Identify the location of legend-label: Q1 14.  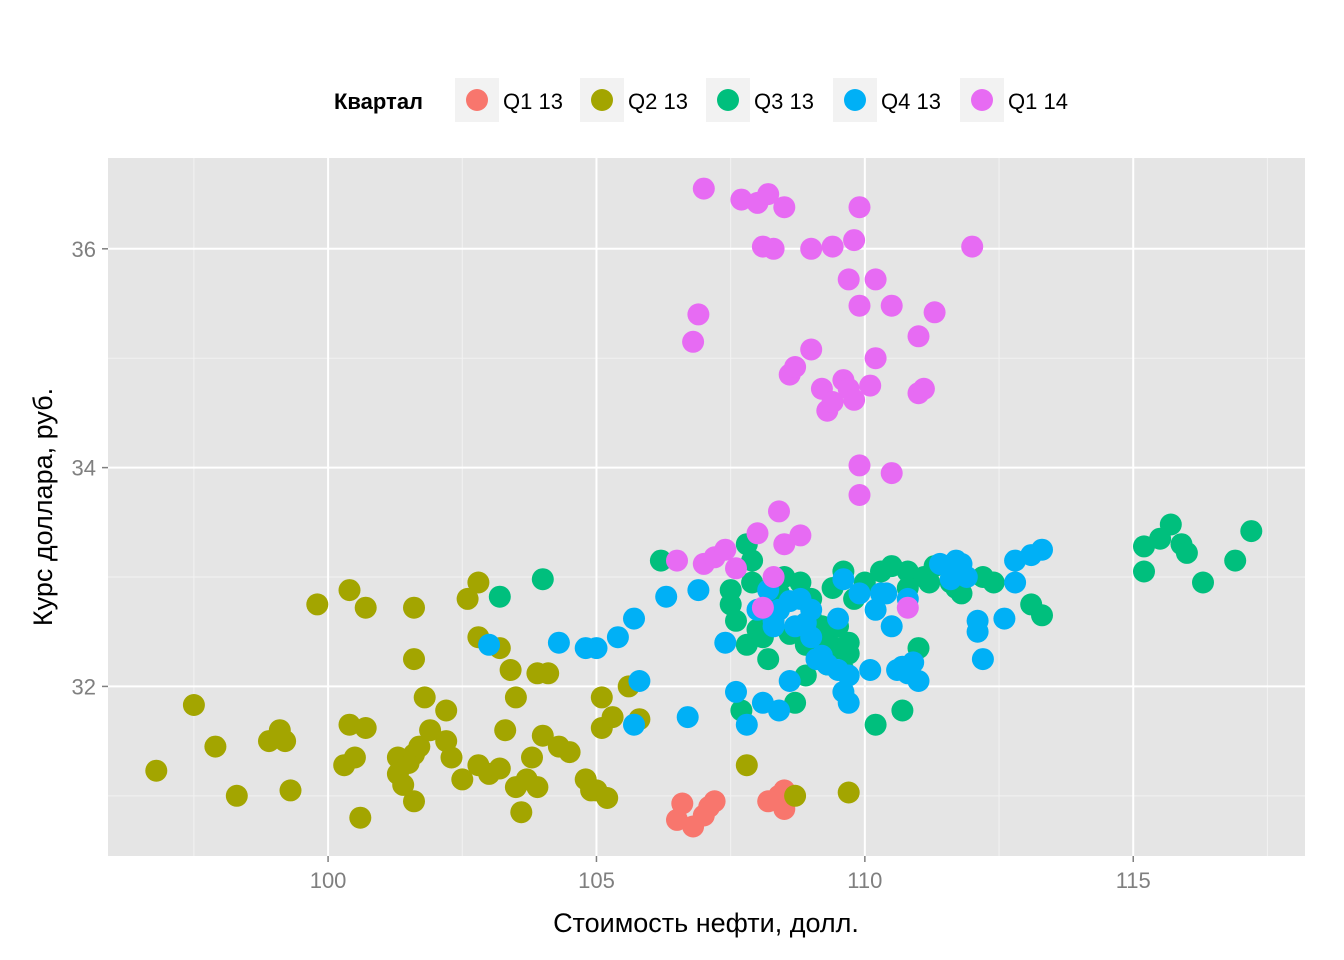
(1038, 101).